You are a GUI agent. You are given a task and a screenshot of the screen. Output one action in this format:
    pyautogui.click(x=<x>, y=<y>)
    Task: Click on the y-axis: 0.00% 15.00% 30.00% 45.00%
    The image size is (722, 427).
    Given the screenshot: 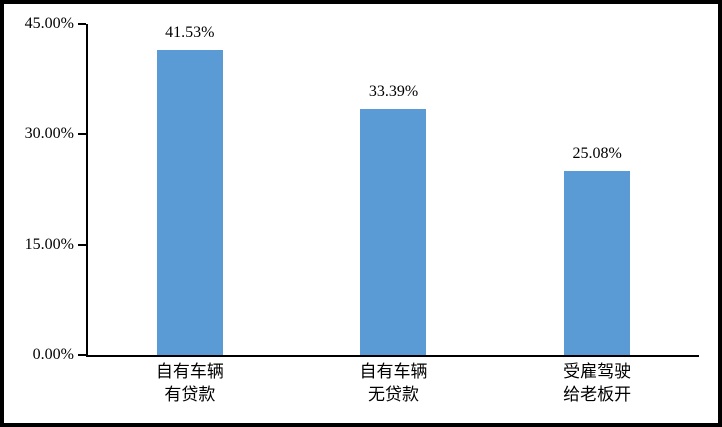 What is the action you would take?
    pyautogui.click(x=44, y=189)
    